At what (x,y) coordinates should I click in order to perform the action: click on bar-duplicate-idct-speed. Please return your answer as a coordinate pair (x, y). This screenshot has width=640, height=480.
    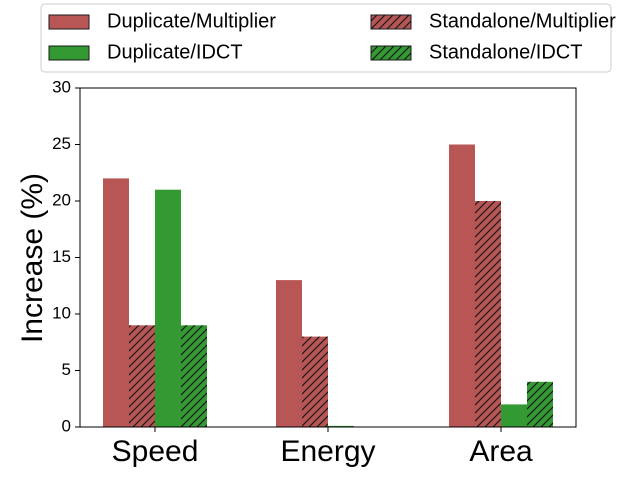
    Looking at the image, I should click on (168, 308).